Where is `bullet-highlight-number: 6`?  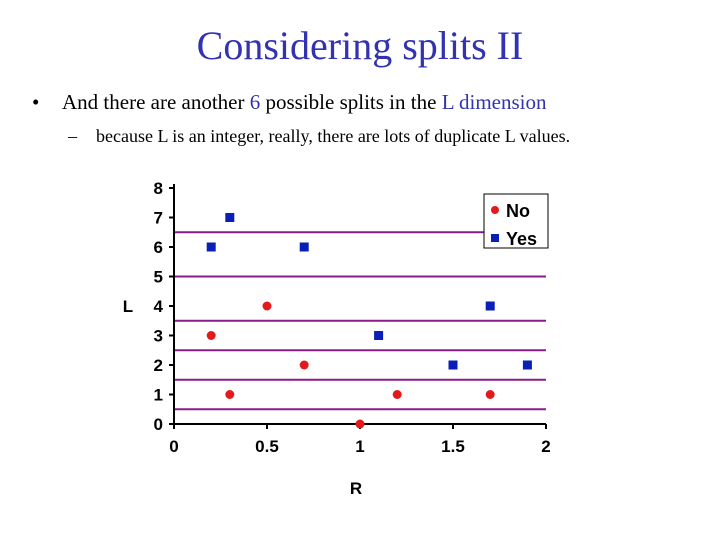 bullet-highlight-number: 6 is located at coordinates (255, 102).